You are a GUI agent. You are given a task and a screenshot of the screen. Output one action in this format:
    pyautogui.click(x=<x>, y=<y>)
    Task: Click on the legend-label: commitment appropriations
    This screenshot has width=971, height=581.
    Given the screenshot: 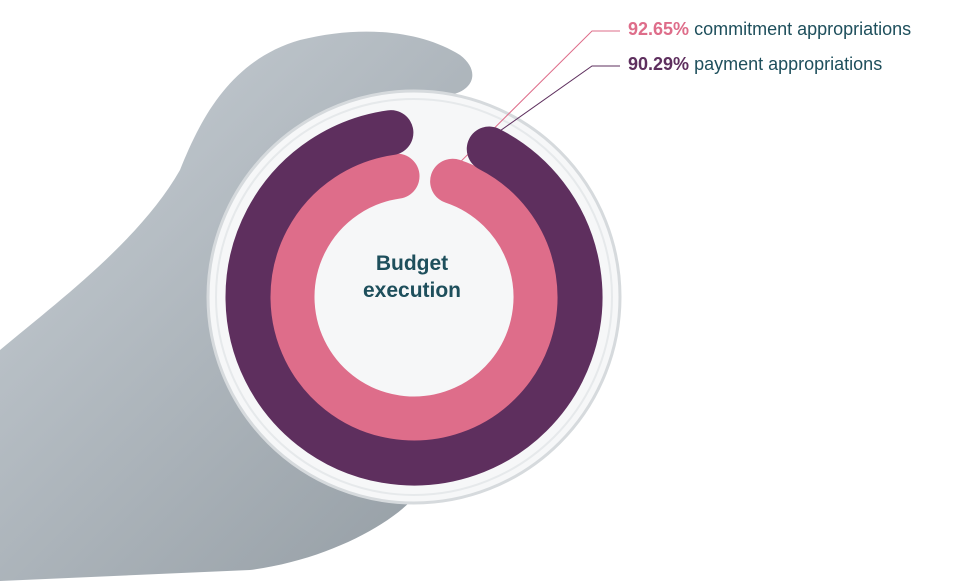 What is the action you would take?
    pyautogui.click(x=803, y=29)
    